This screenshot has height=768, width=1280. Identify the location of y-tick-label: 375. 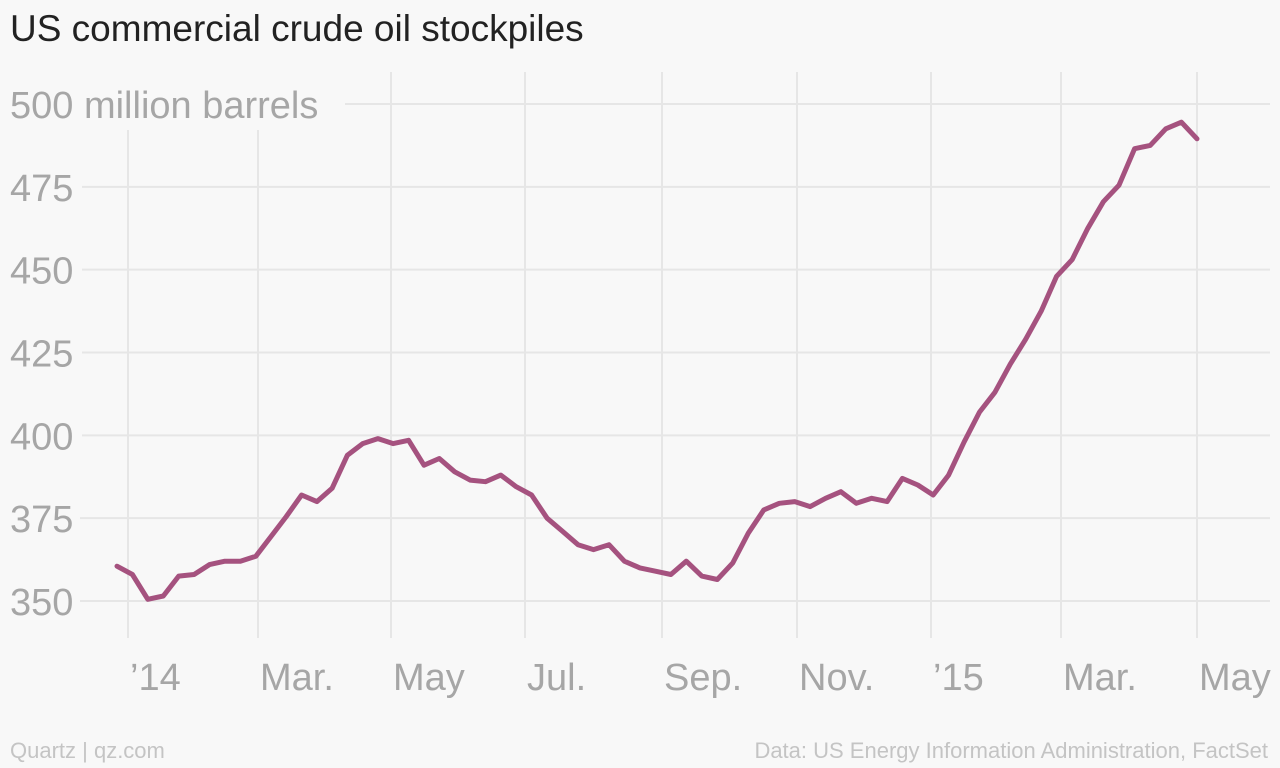
(41, 520).